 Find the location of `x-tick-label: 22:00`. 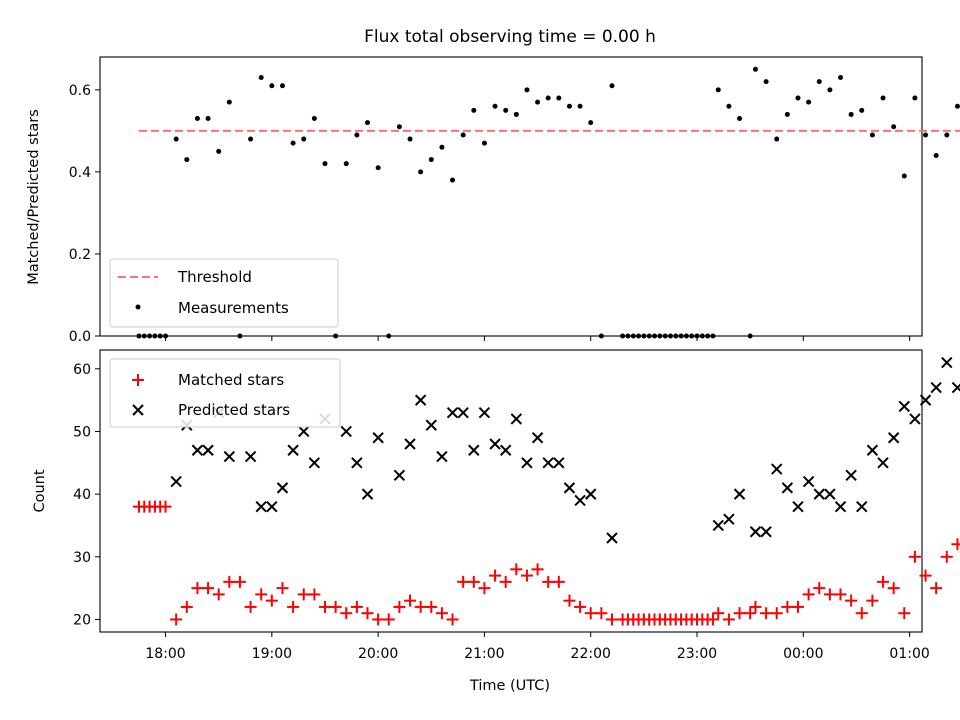

x-tick-label: 22:00 is located at coordinates (591, 654).